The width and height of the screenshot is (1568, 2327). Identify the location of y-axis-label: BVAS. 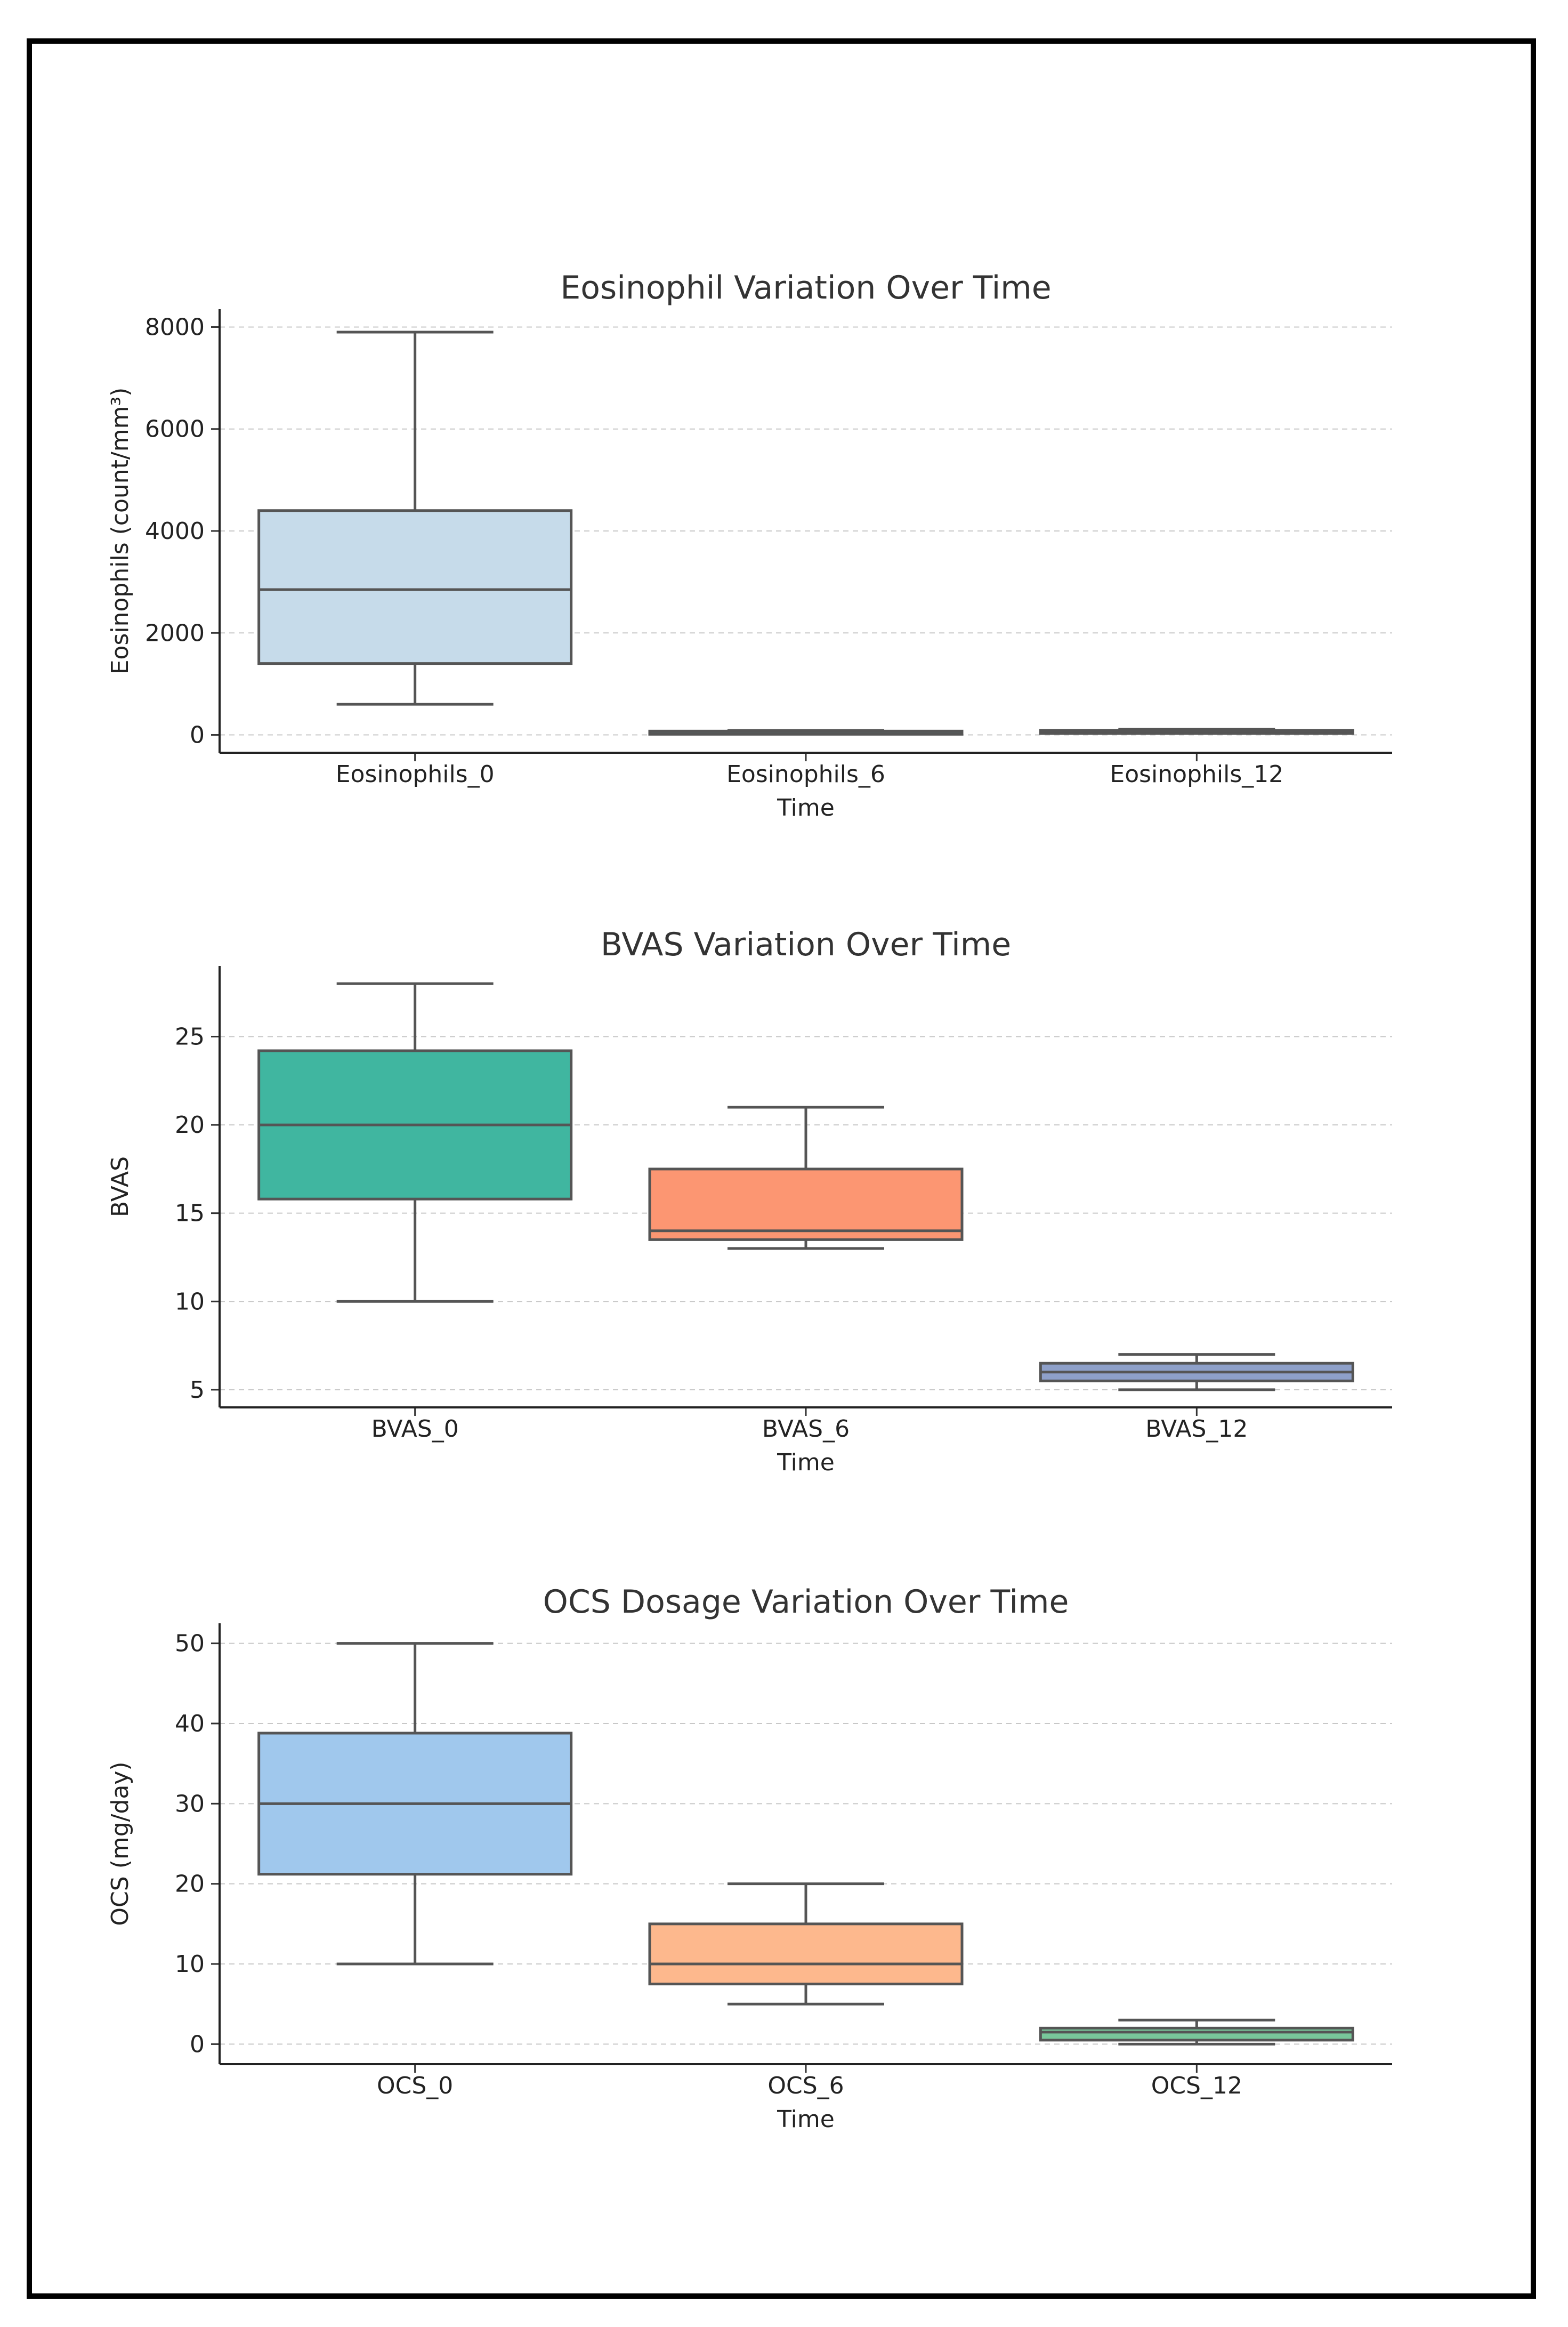
(120, 1186).